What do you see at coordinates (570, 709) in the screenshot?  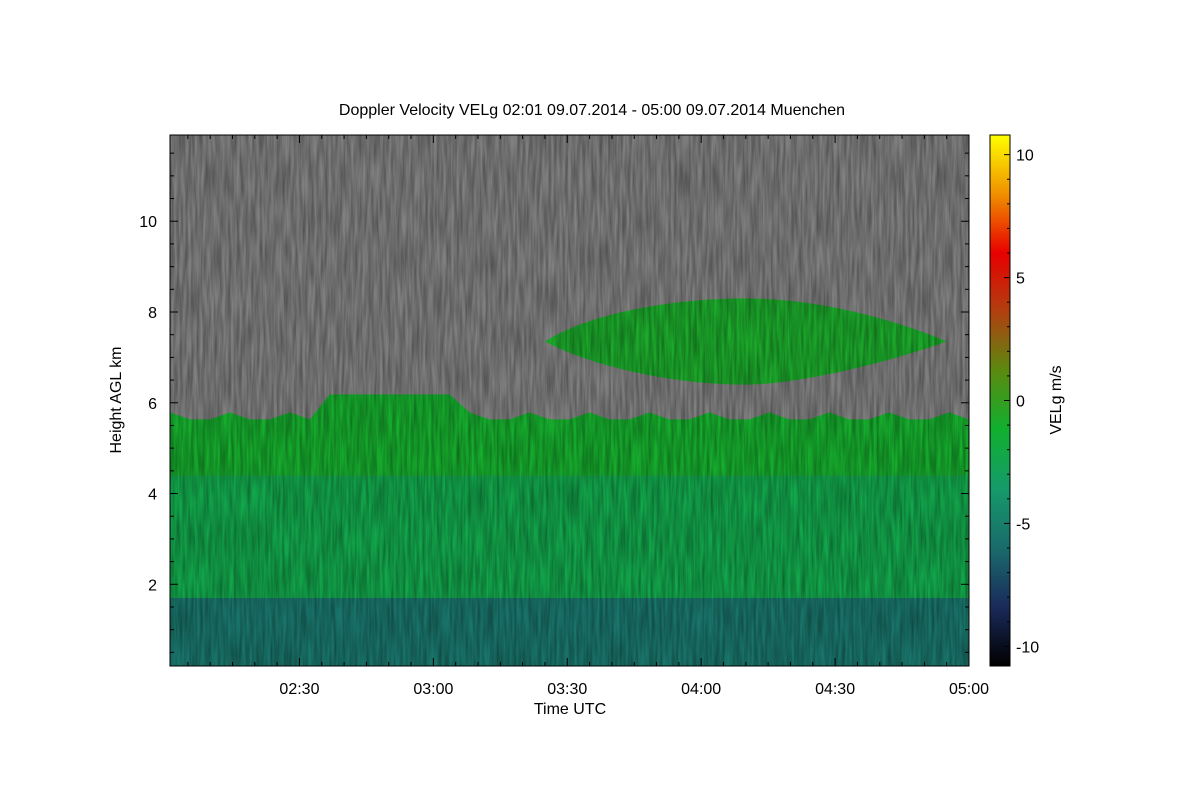 I see `x-axis-label: Time UTC` at bounding box center [570, 709].